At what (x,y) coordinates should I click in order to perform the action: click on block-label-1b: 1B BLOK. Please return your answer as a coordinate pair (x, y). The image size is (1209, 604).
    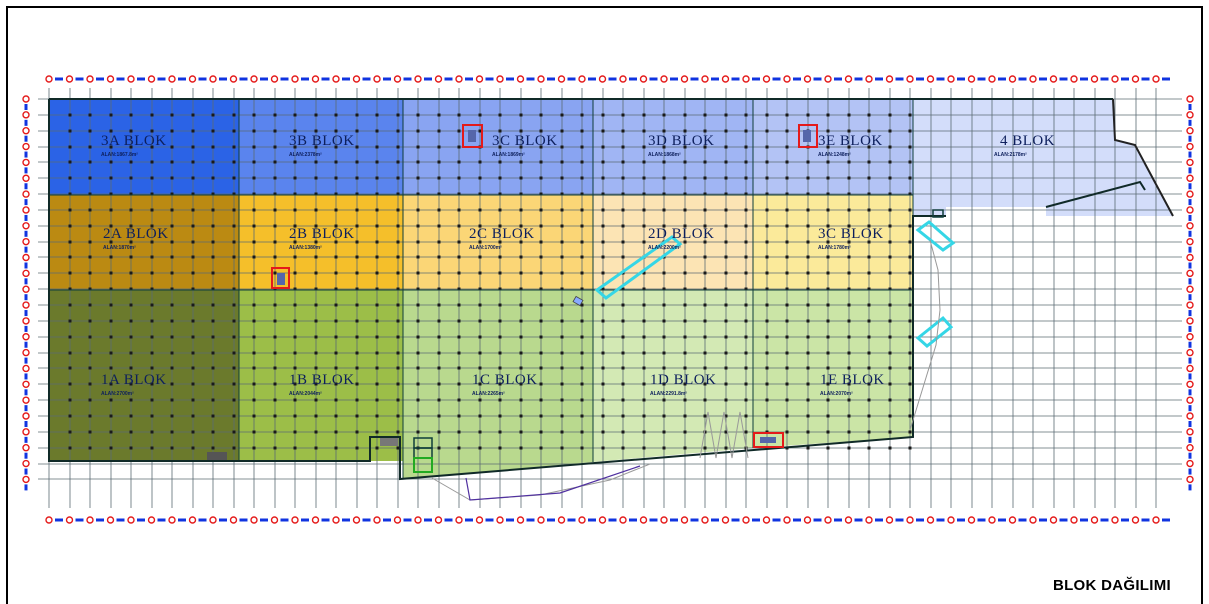
    Looking at the image, I should click on (322, 380).